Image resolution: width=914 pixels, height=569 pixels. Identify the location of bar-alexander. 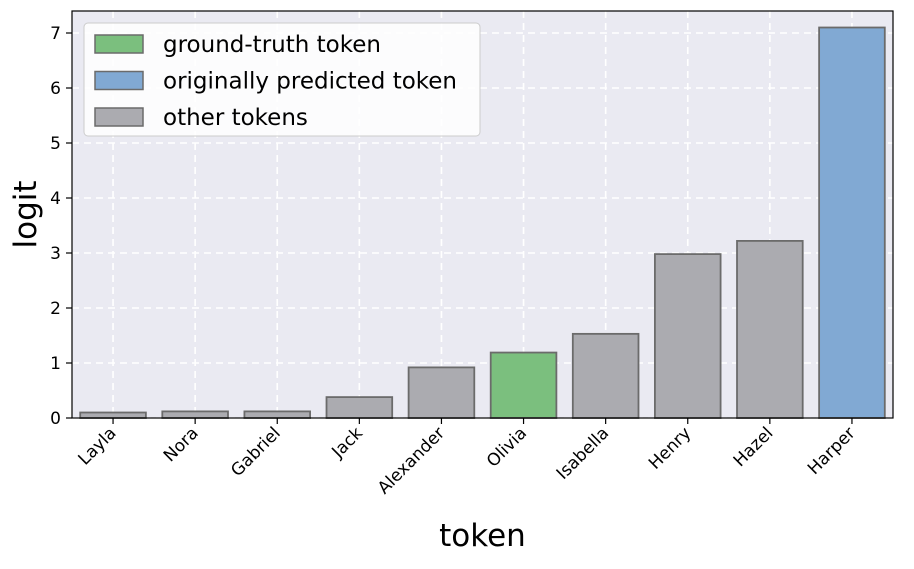
(441, 392).